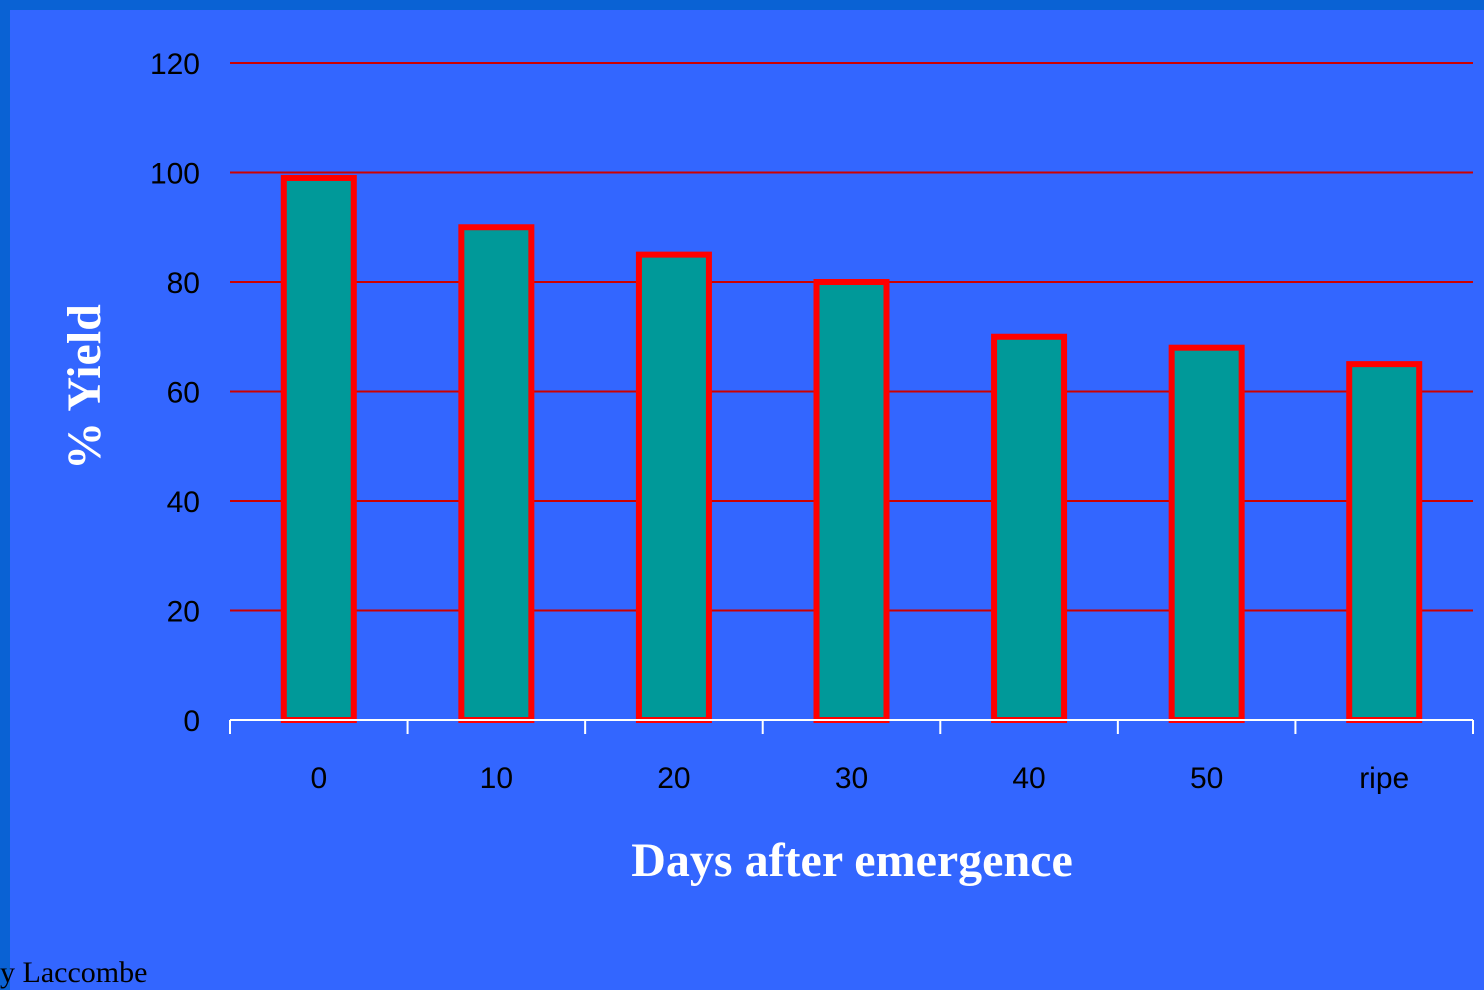  I want to click on x-tick-label: 10, so click(496, 778).